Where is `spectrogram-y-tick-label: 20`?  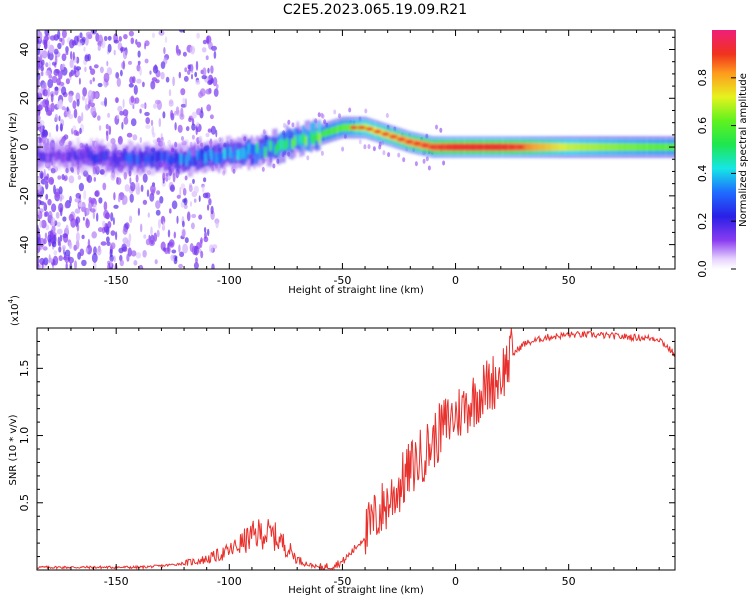
spectrogram-y-tick-label: 20 is located at coordinates (24, 98).